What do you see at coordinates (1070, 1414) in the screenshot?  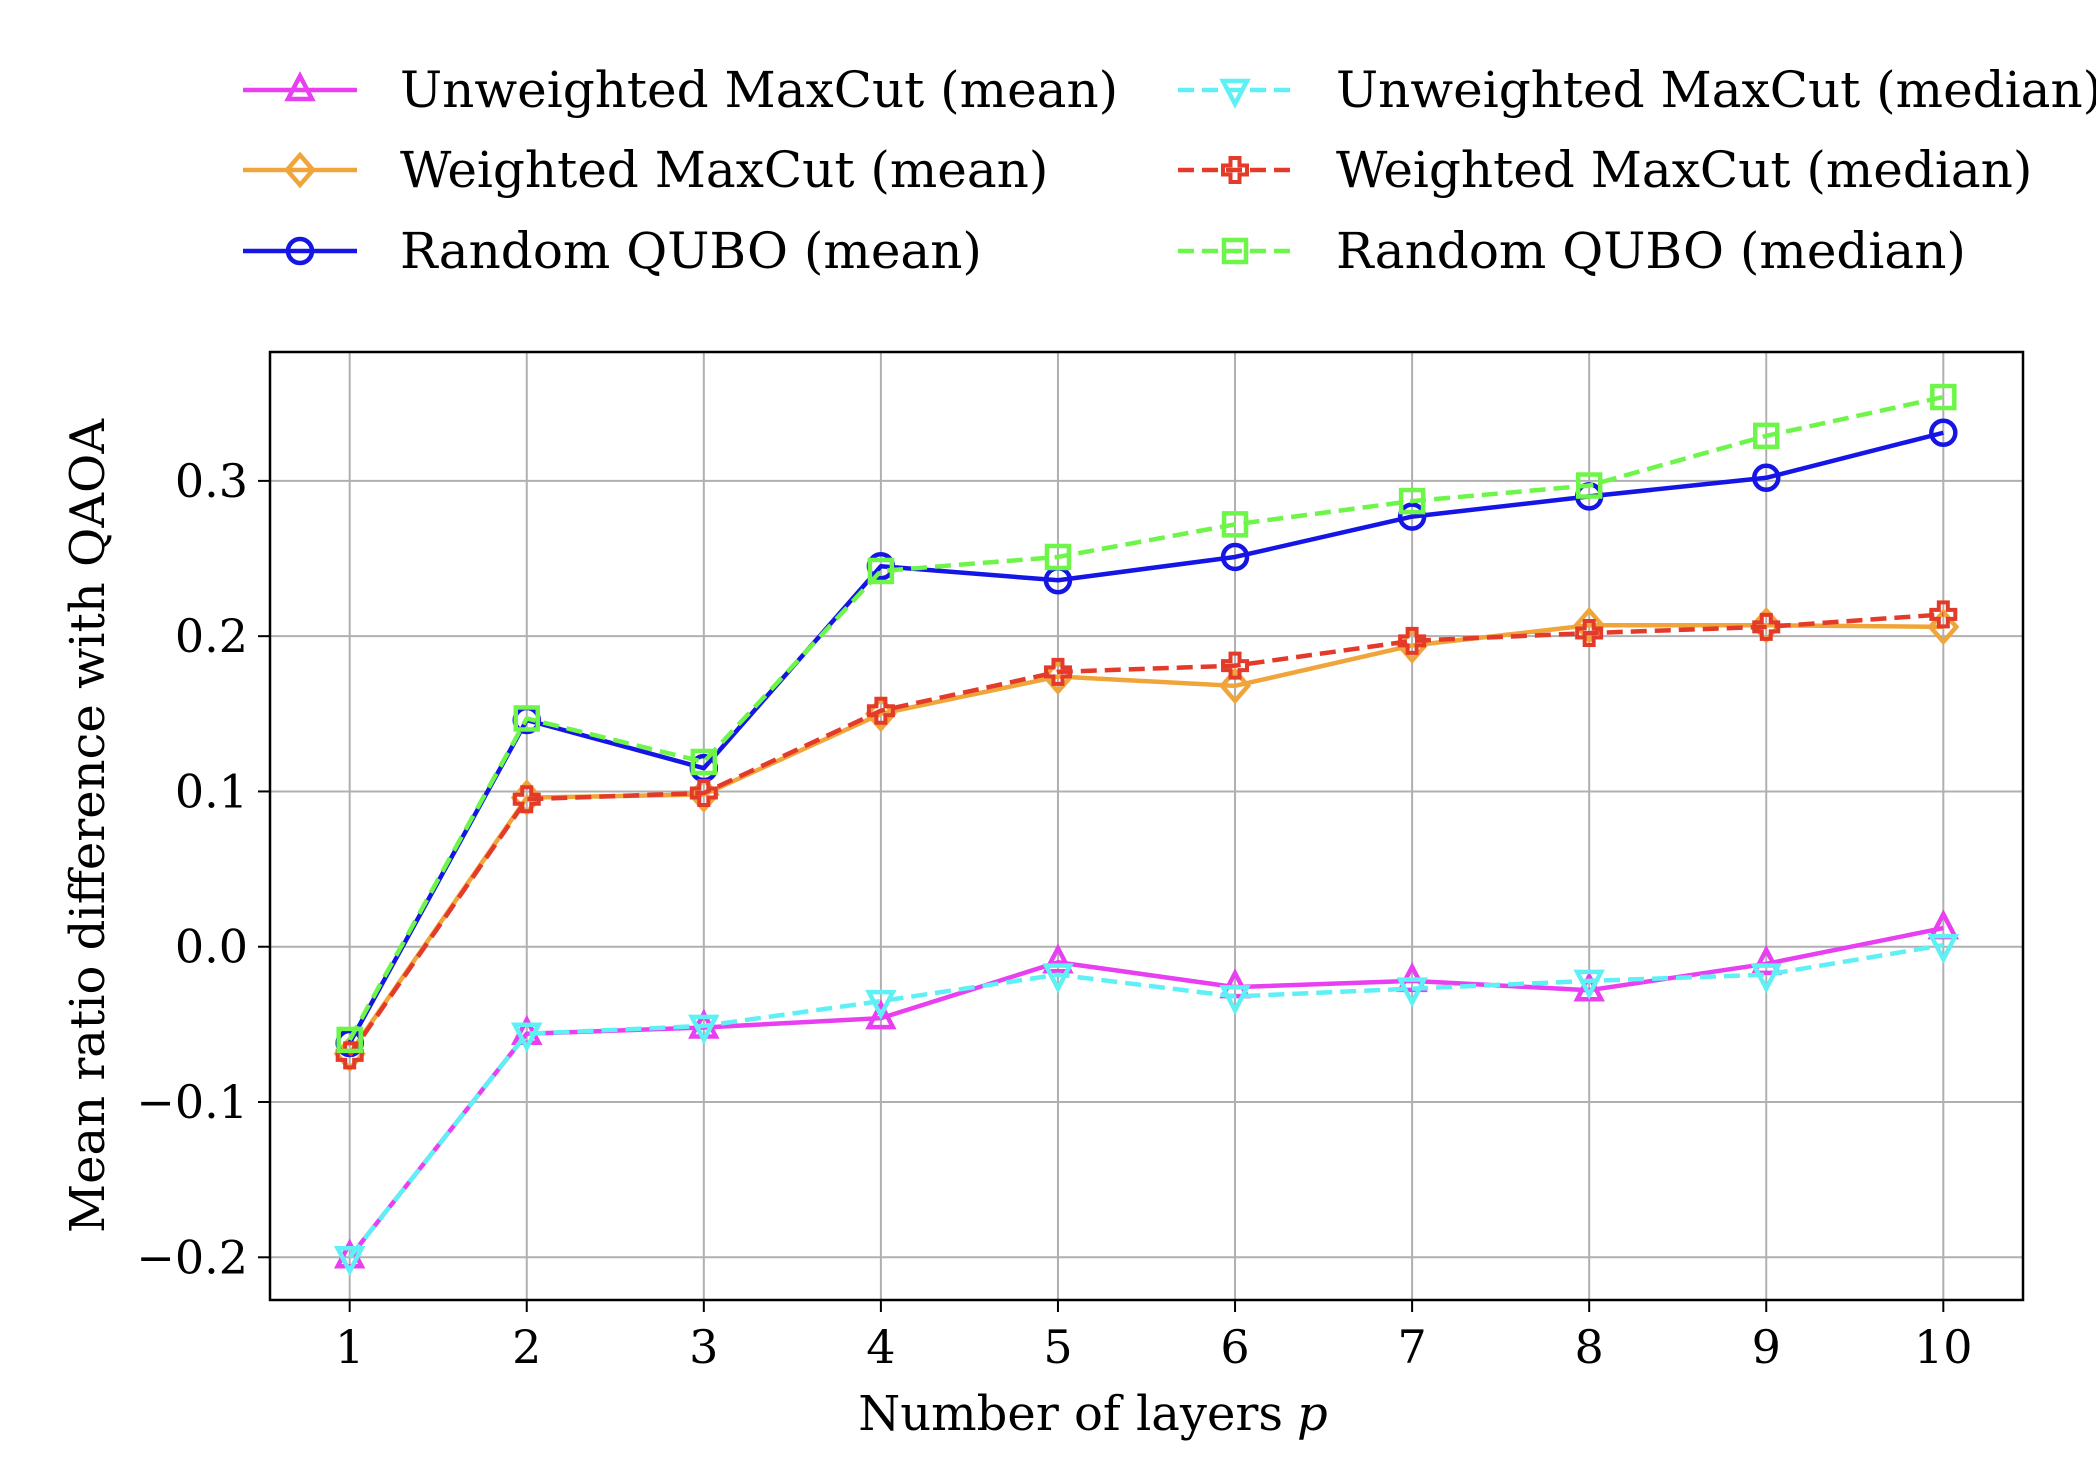 I see `x-axis-label-text: Number of layers` at bounding box center [1070, 1414].